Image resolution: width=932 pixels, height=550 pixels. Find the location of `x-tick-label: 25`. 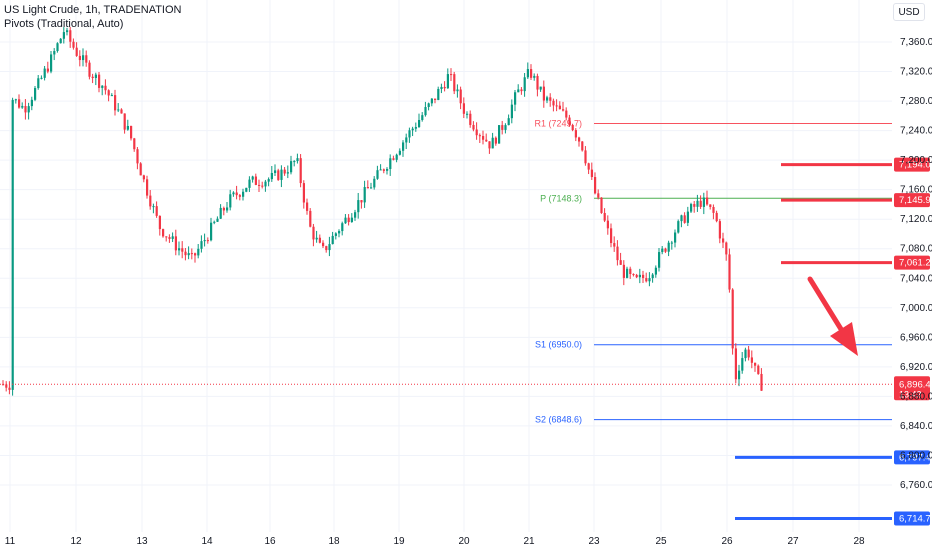

x-tick-label: 25 is located at coordinates (661, 541).